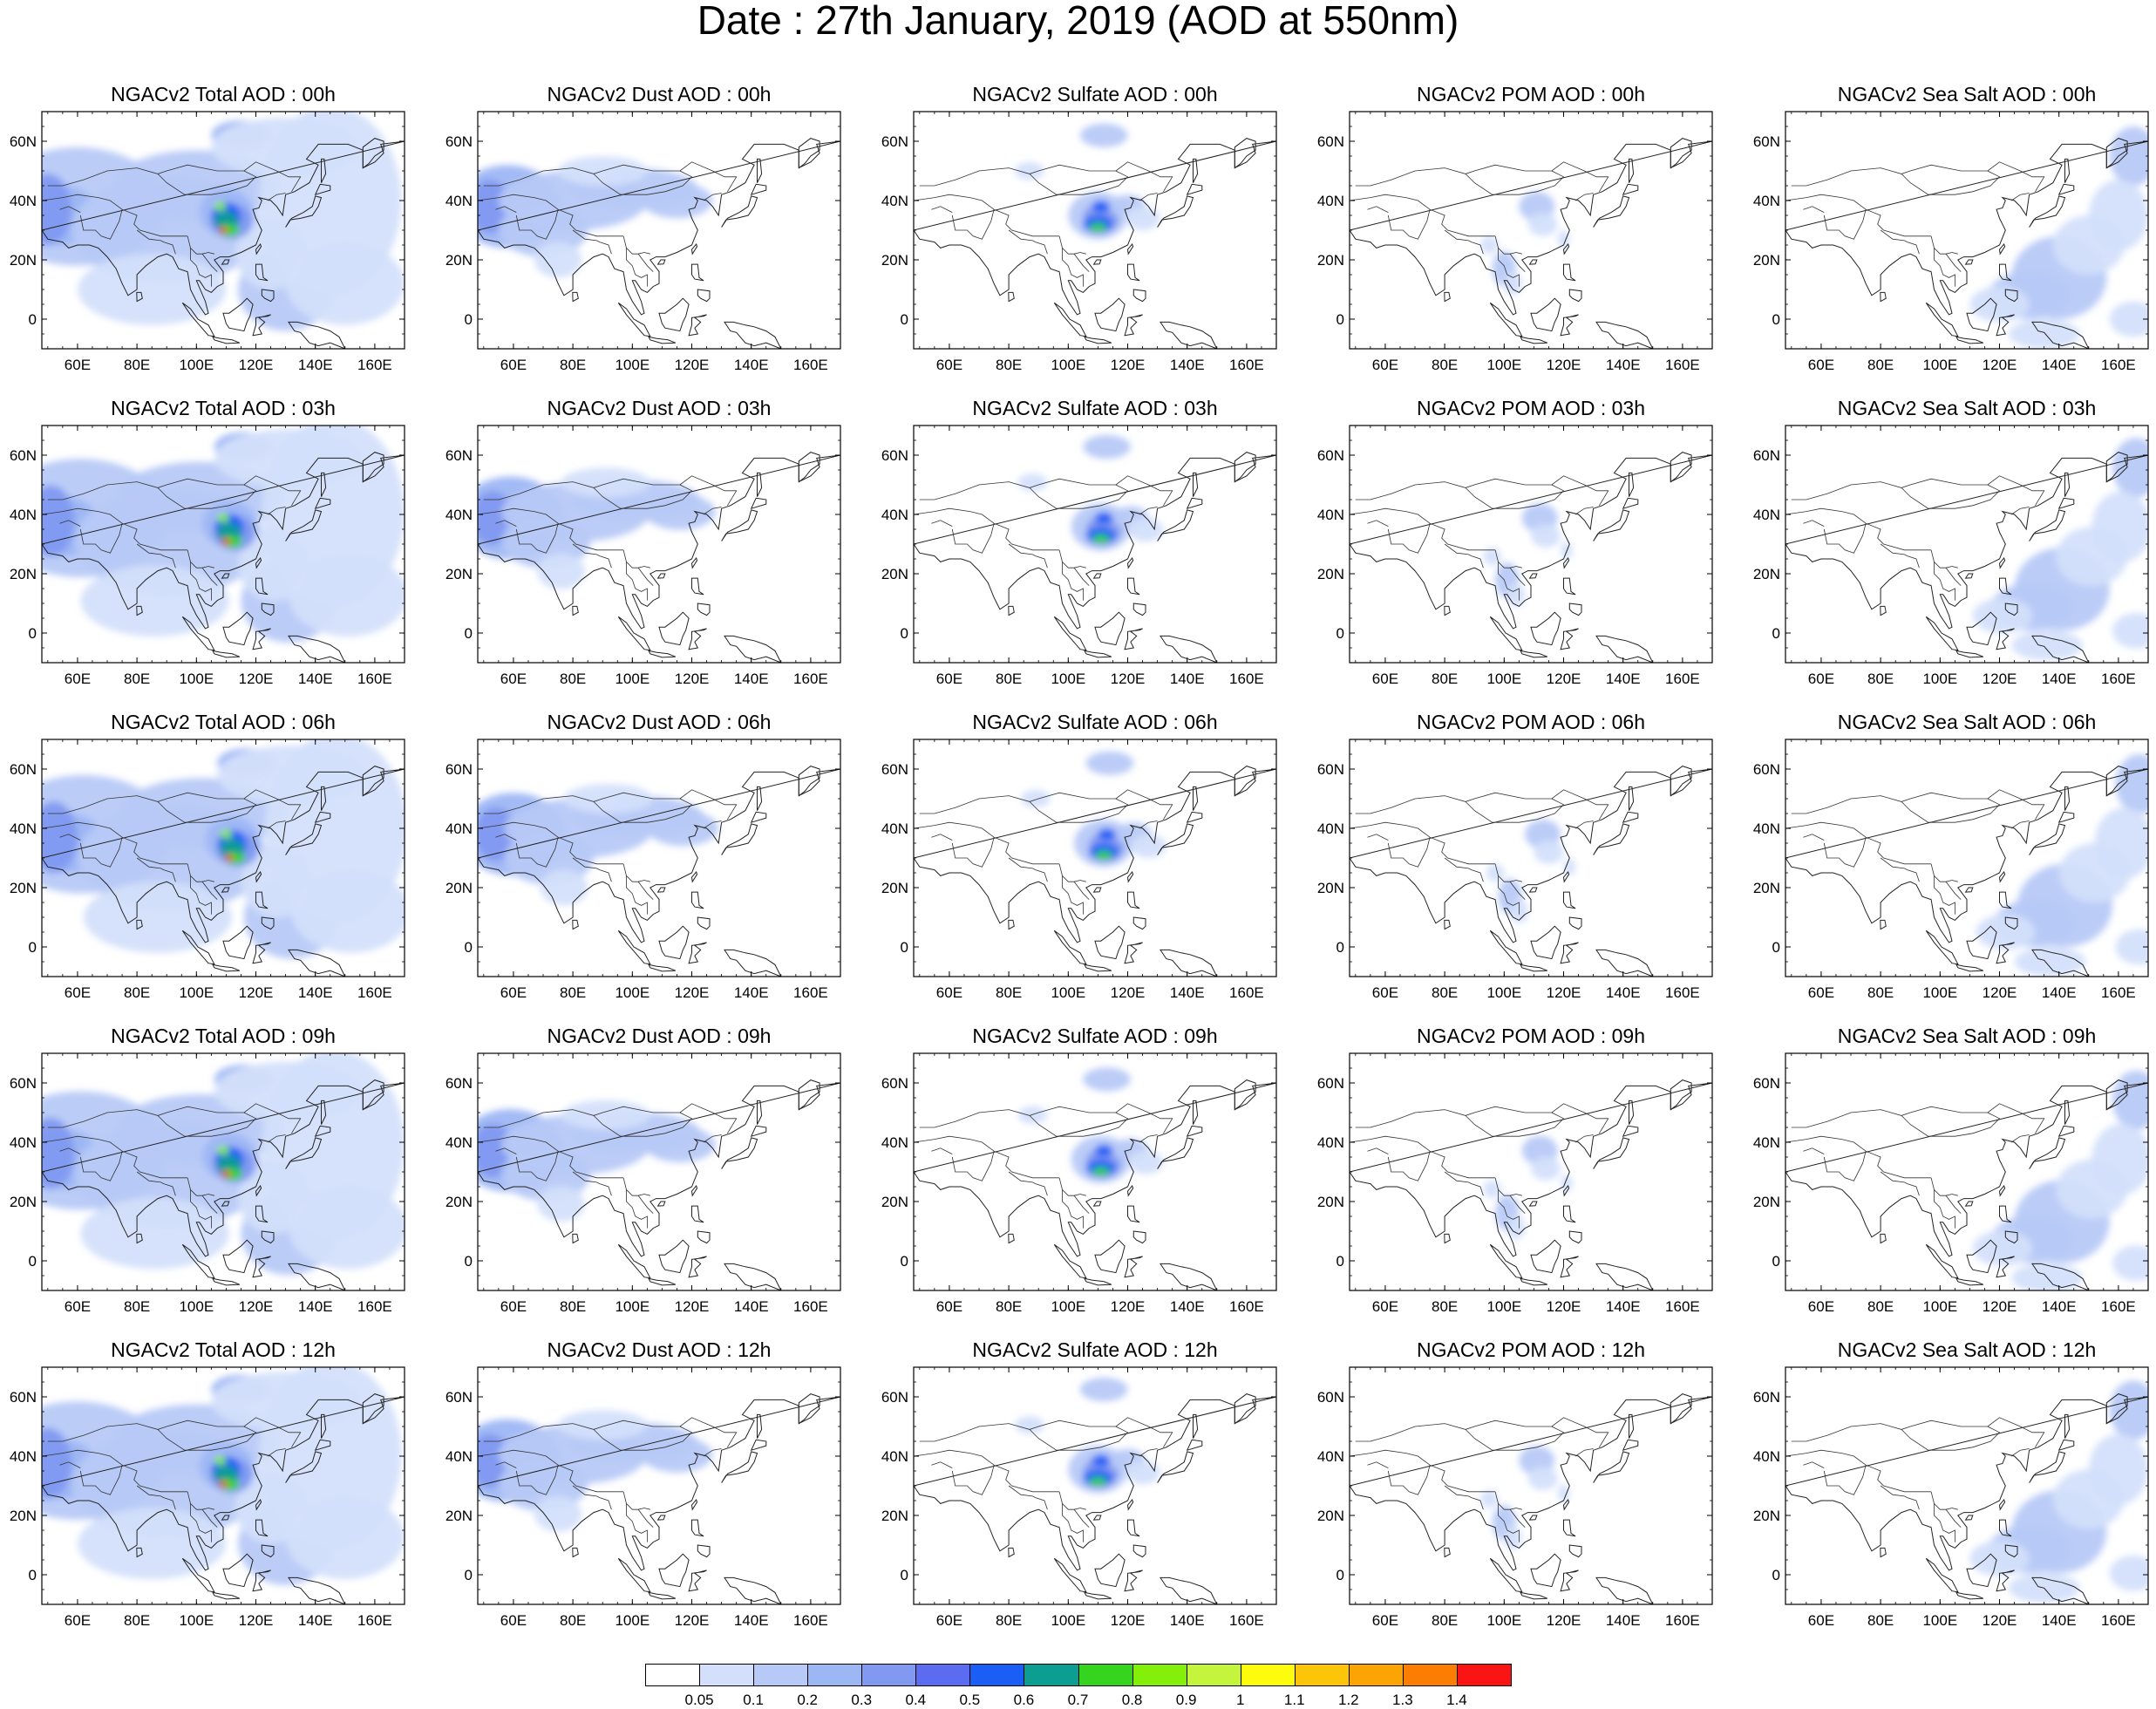 The height and width of the screenshot is (1709, 2156). I want to click on colorbar, so click(1078, 1676).